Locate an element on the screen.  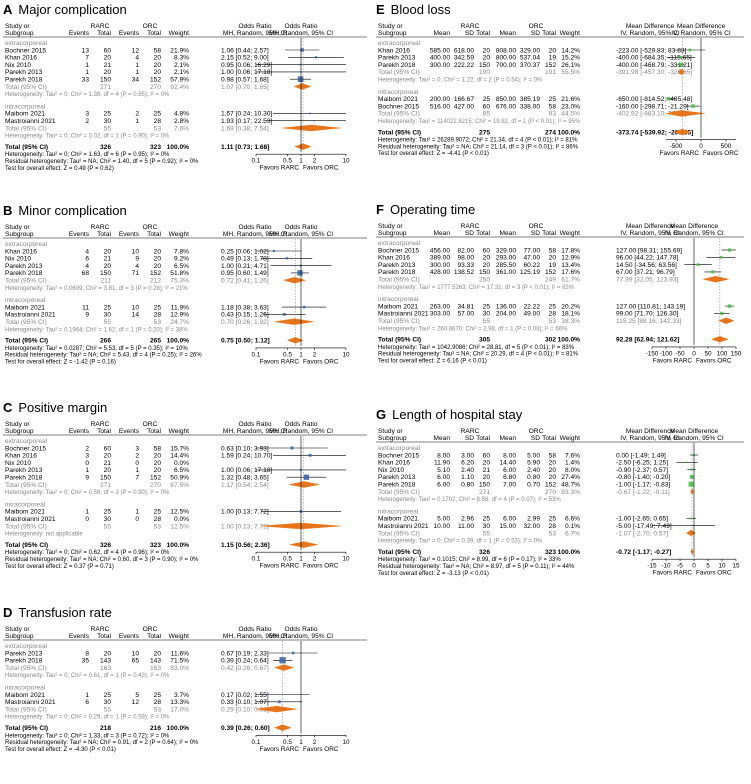
x-tick-label: 0 is located at coordinates (694, 566).